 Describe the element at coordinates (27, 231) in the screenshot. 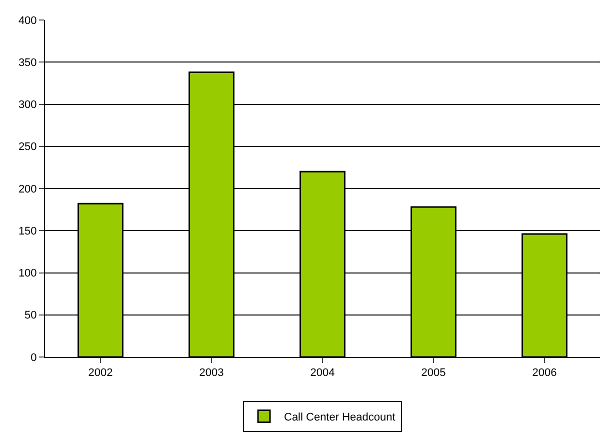

I see `y-tick-label: 150` at that location.